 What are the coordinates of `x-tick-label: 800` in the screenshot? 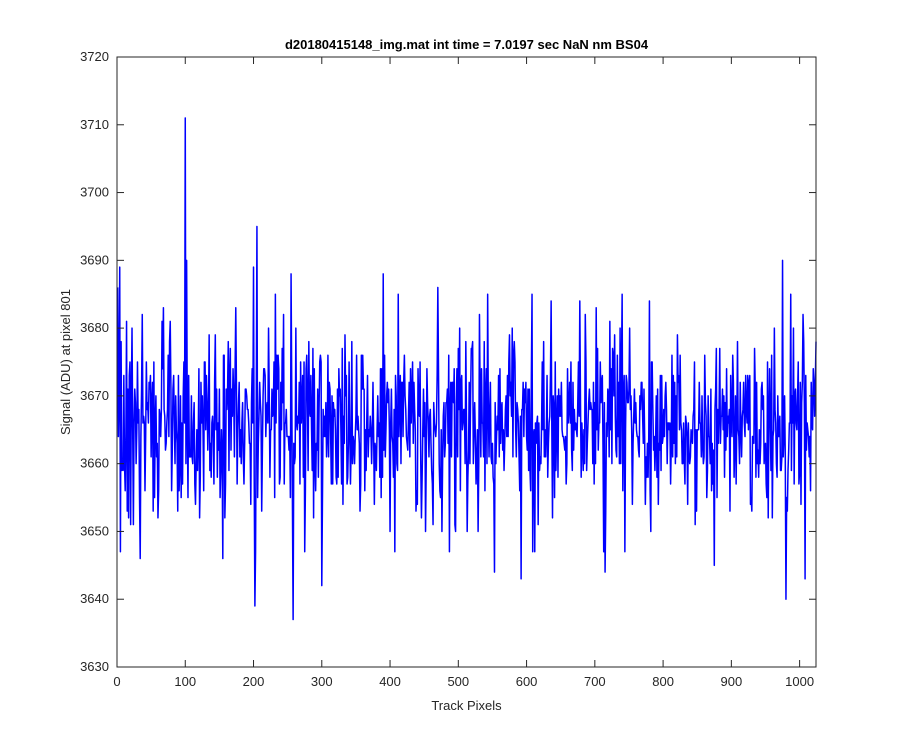 It's located at (663, 681).